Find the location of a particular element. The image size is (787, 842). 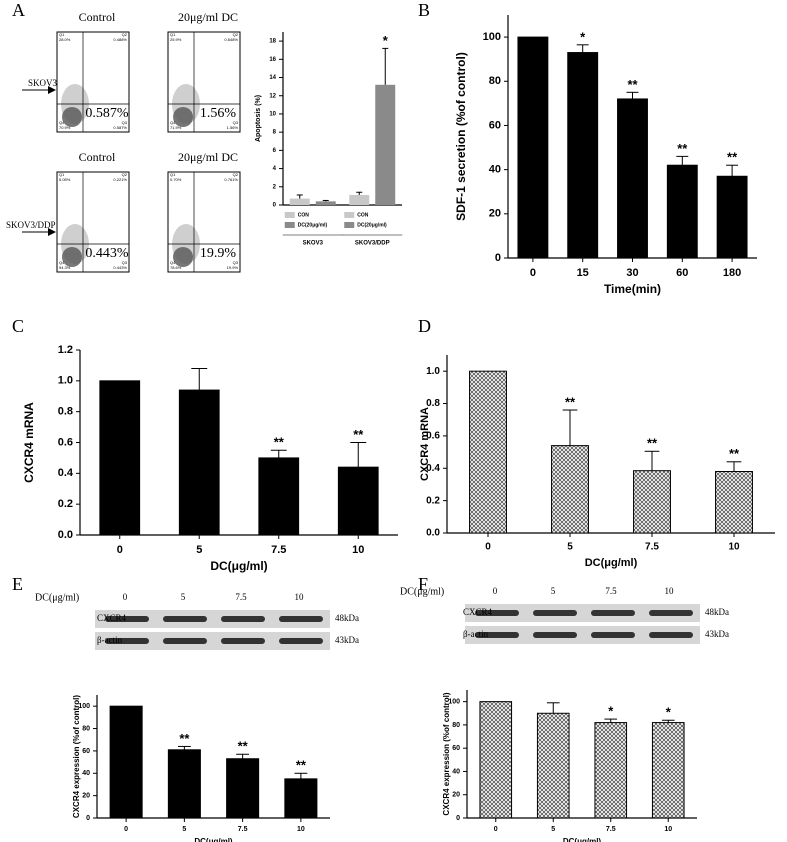

quadrant-name: Q4 is located at coordinates (62, 262).